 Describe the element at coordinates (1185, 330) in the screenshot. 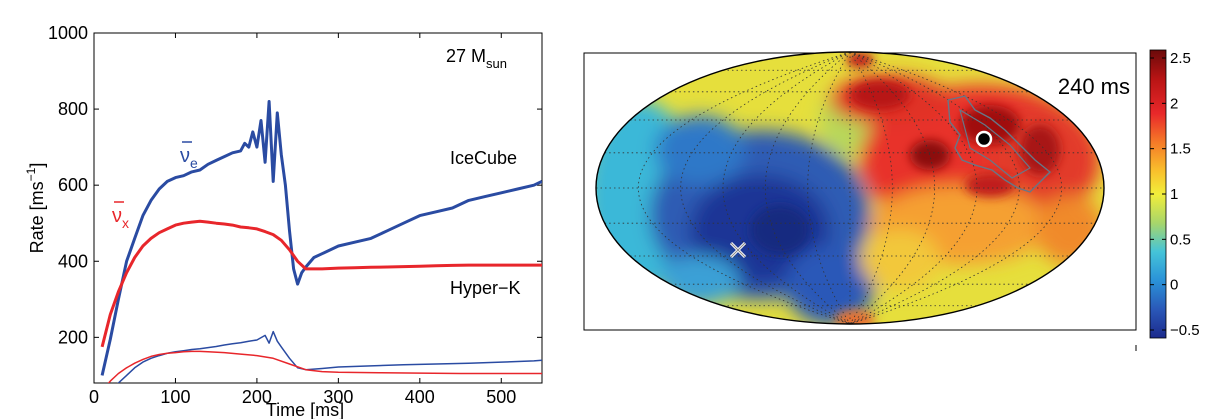

I see `colorbar-tick-label: −0.5` at that location.